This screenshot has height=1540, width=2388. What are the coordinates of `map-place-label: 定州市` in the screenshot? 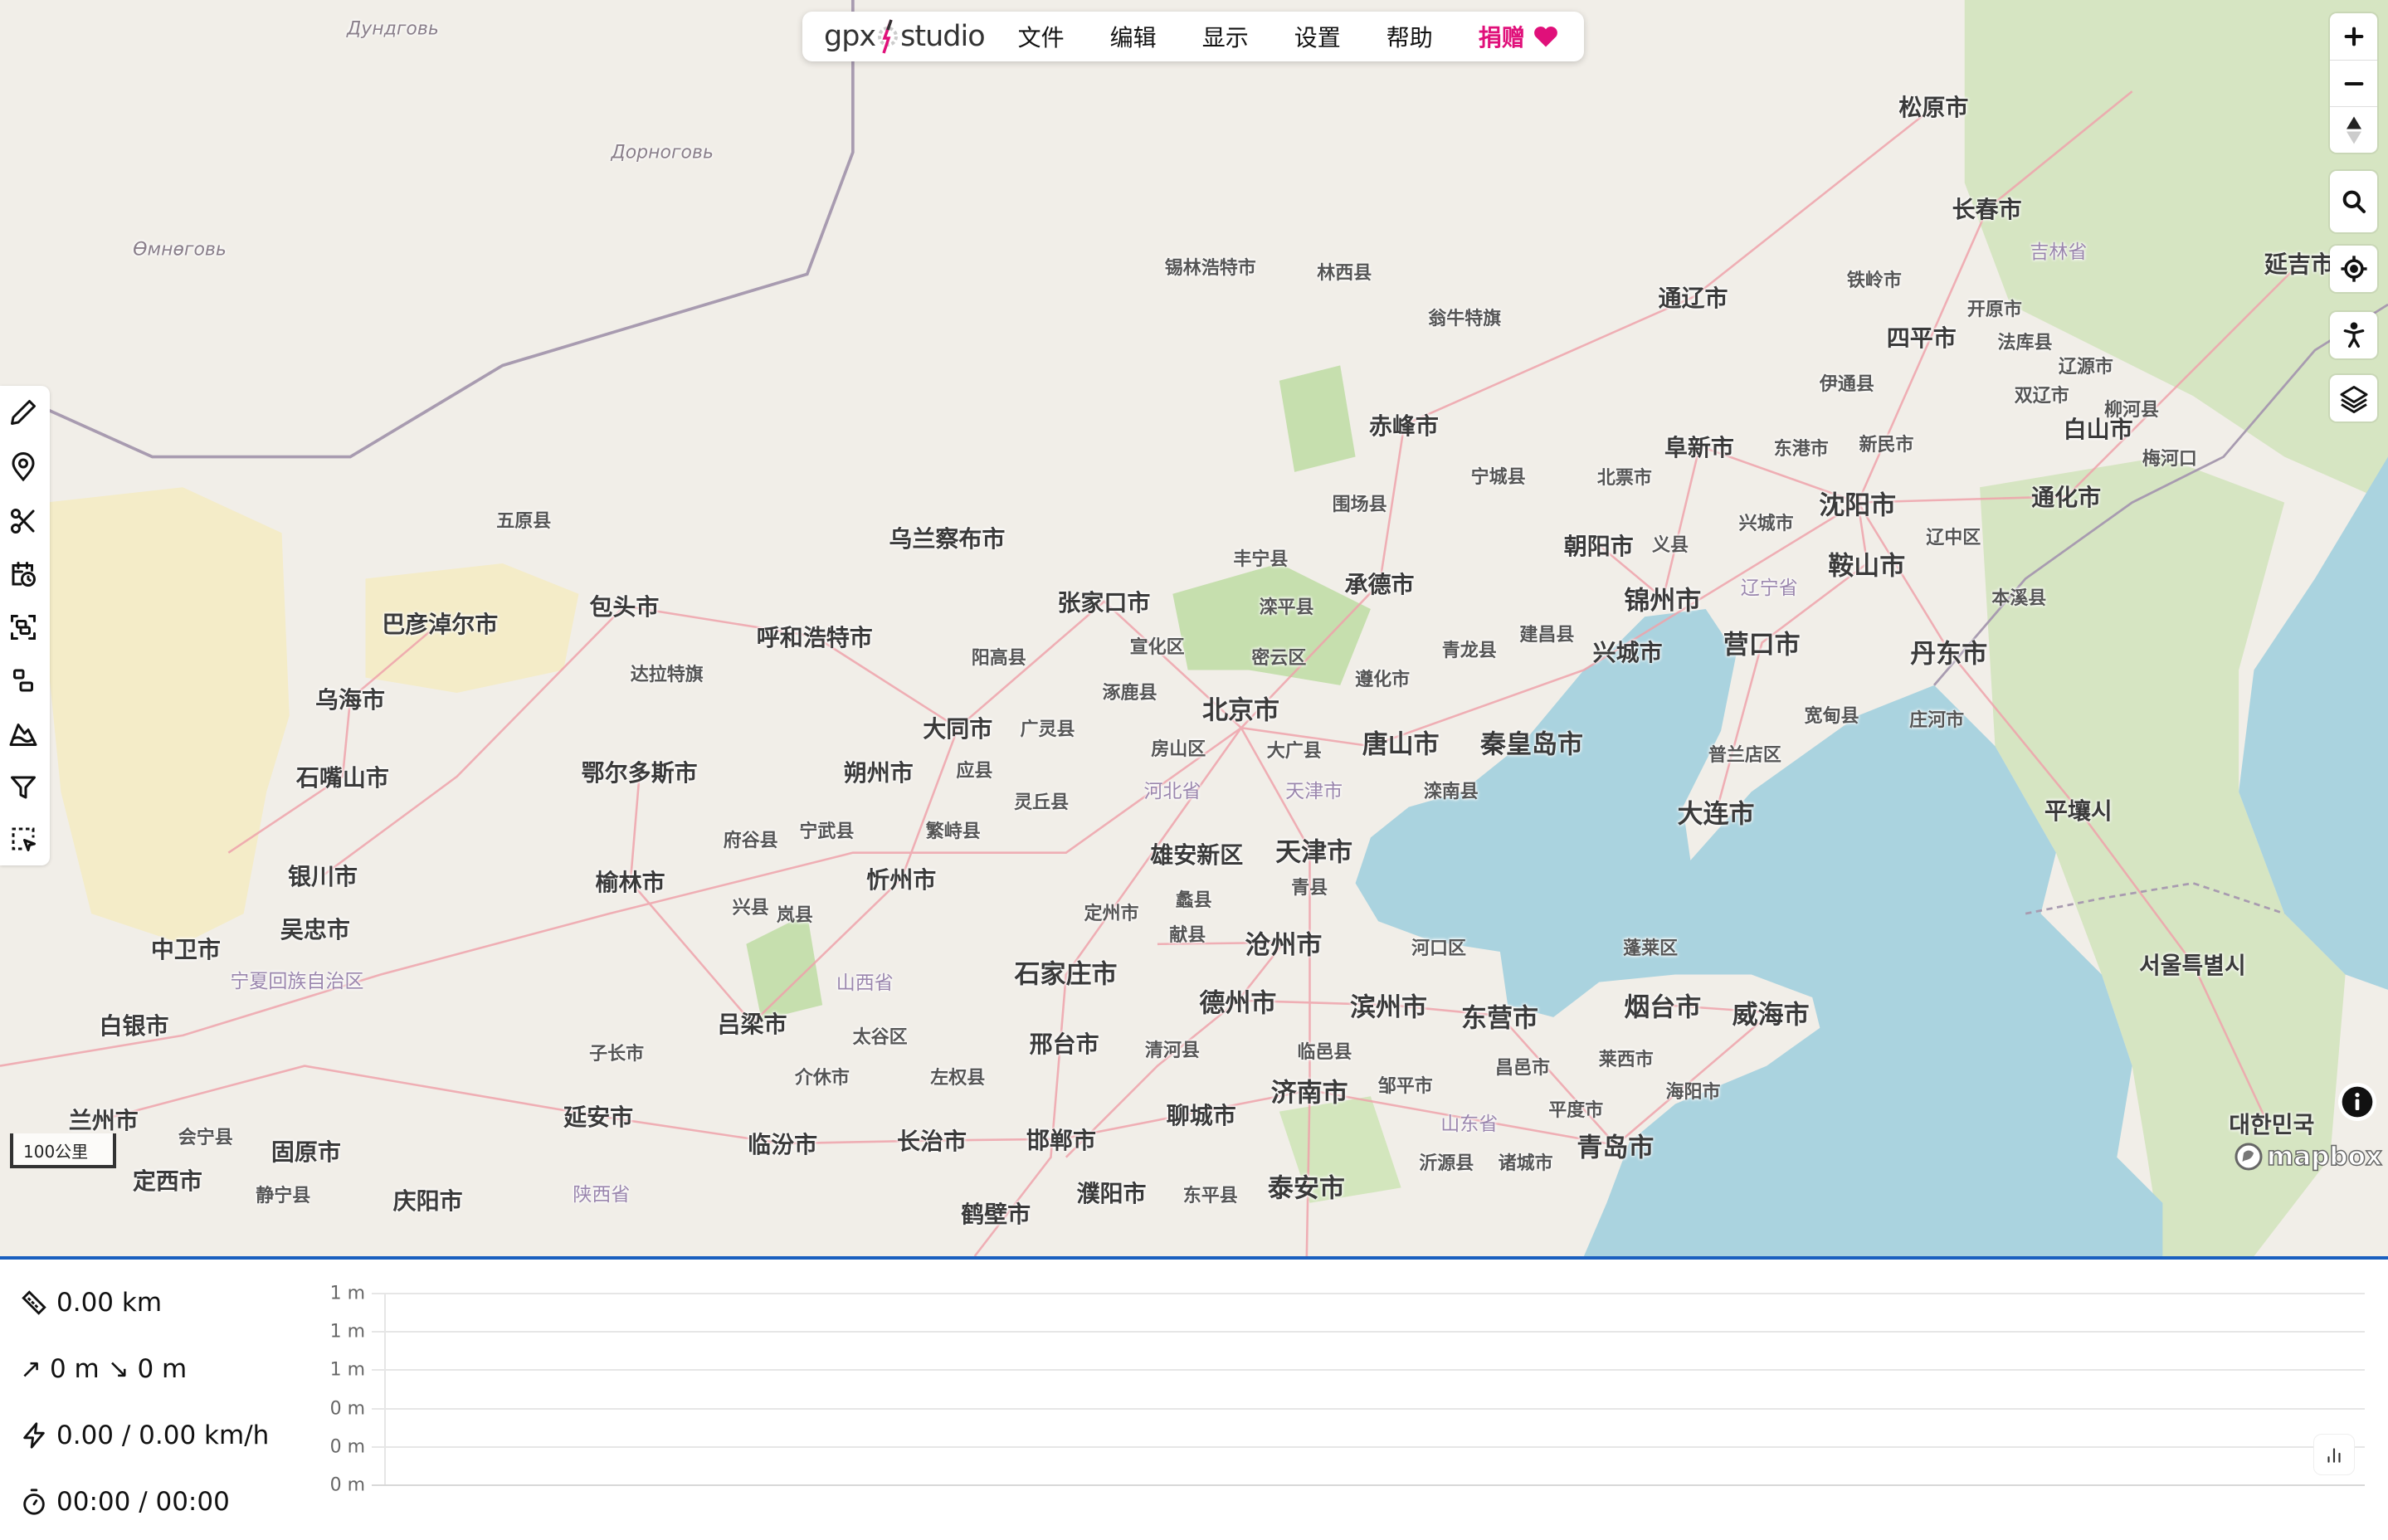 It's located at (1111, 914).